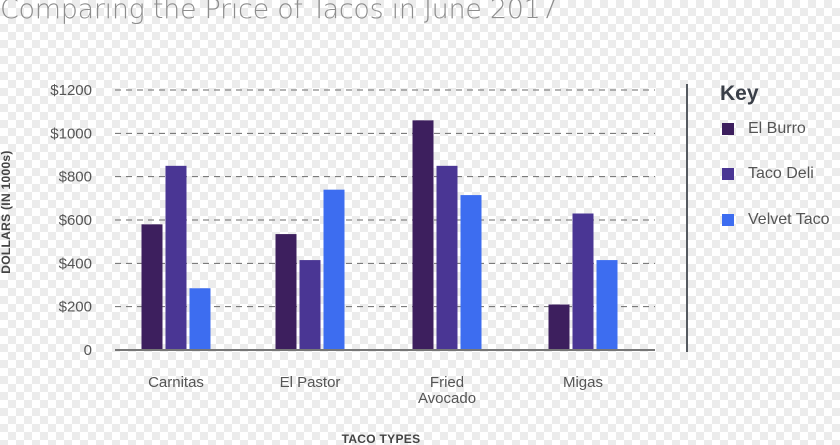 The width and height of the screenshot is (840, 445). What do you see at coordinates (739, 93) in the screenshot?
I see `legend-title: Key` at bounding box center [739, 93].